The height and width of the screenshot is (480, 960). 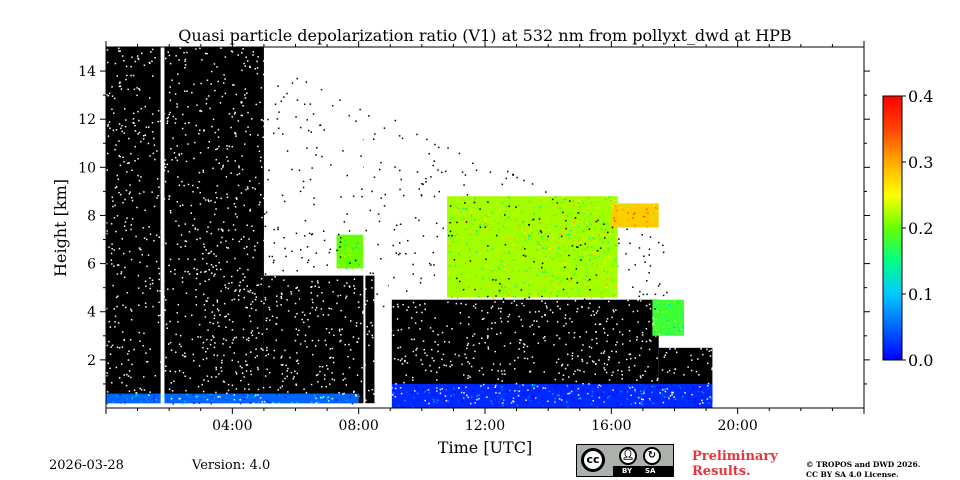 I want to click on preliminary-line1: Preliminary, so click(x=735, y=456).